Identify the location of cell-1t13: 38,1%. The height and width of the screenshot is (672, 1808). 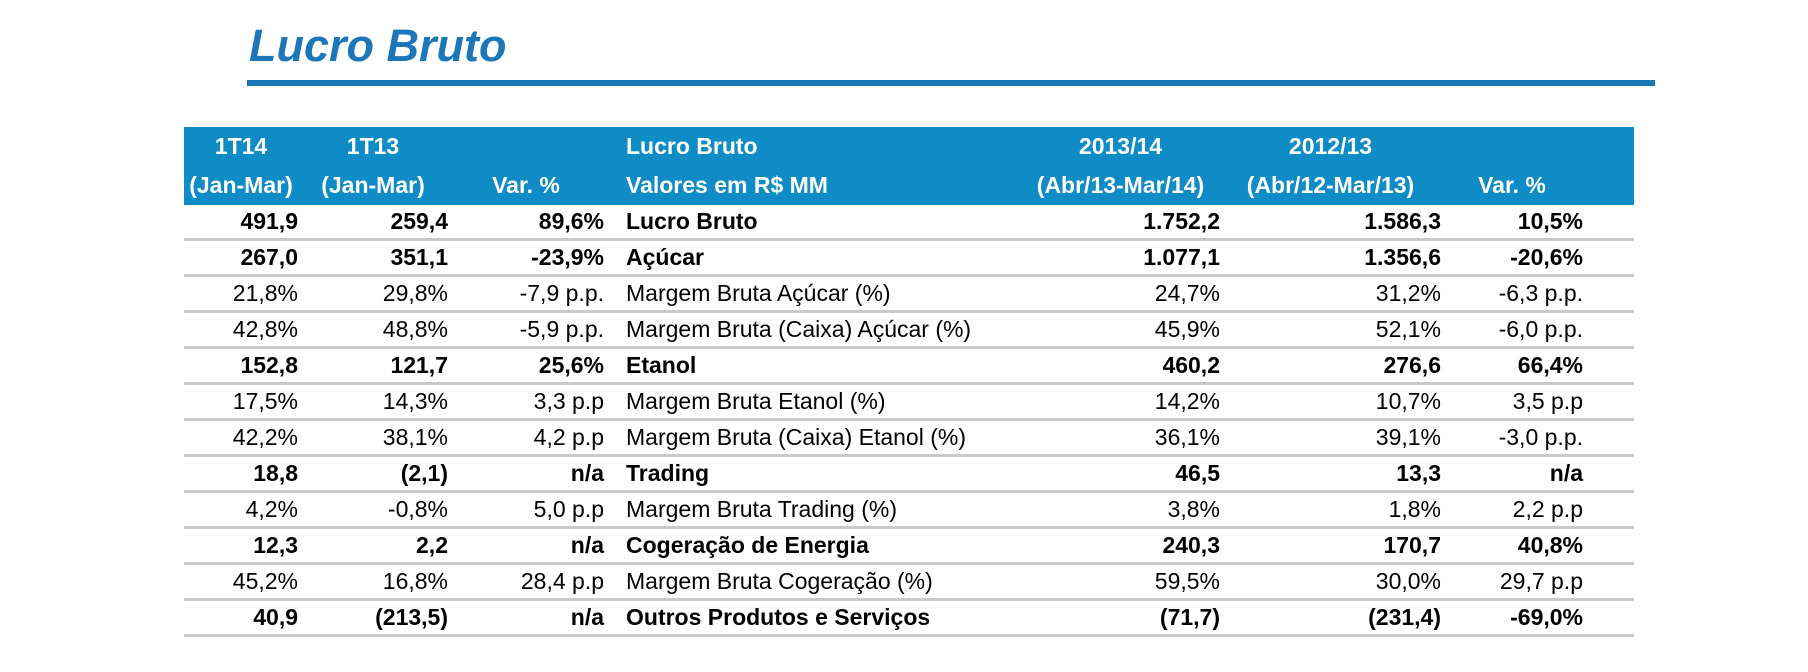
(373, 438).